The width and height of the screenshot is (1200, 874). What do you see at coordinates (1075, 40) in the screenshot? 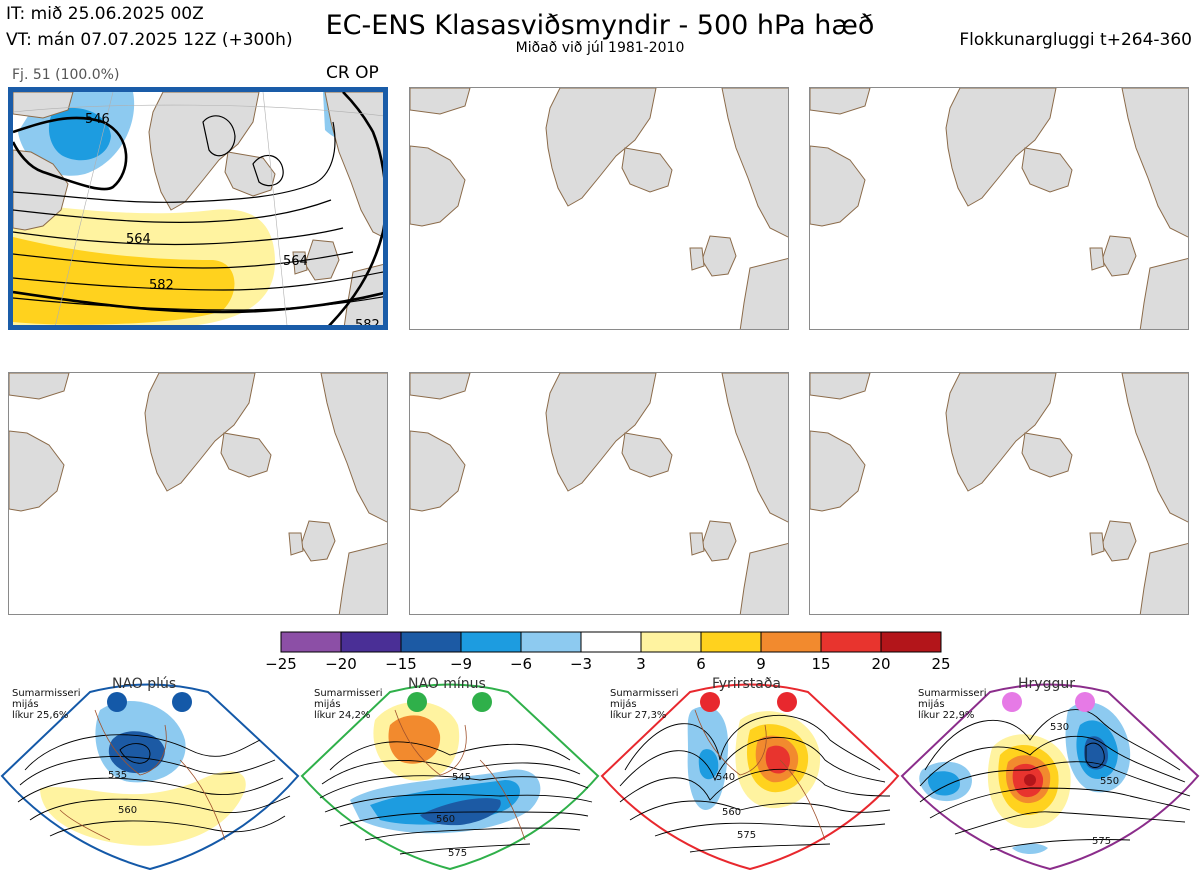
I see `classification-window: Flokkunargluggi t+264-360` at bounding box center [1075, 40].